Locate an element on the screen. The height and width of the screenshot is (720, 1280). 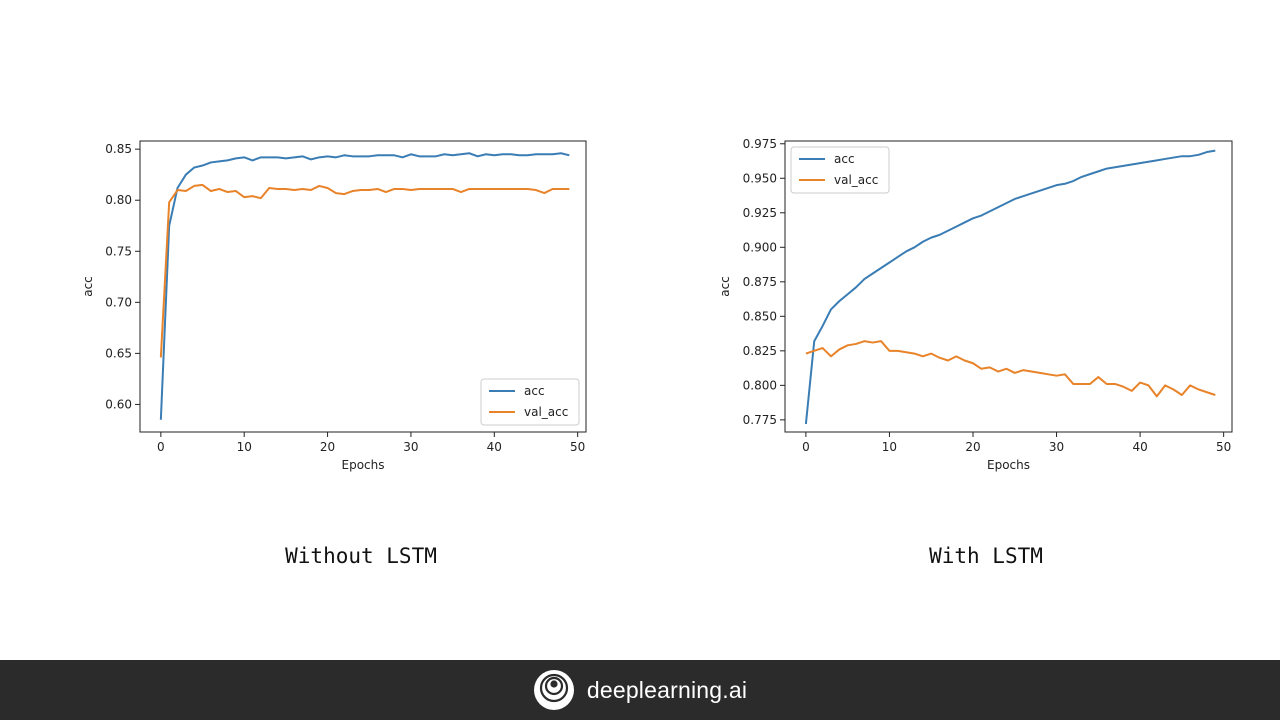
y-tick-label: 0.800 is located at coordinates (760, 385).